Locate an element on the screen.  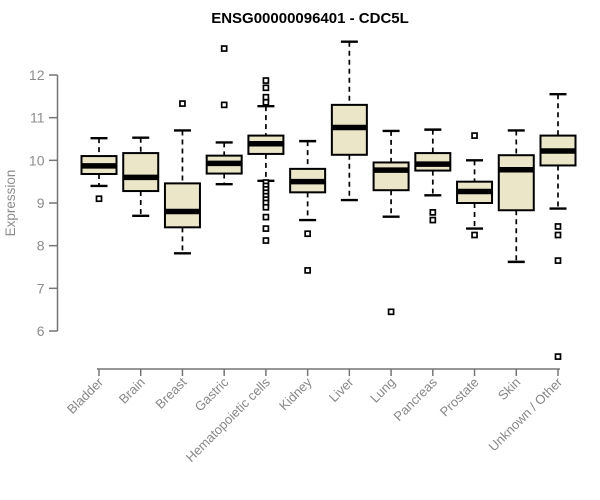
box-bladder is located at coordinates (99, 169).